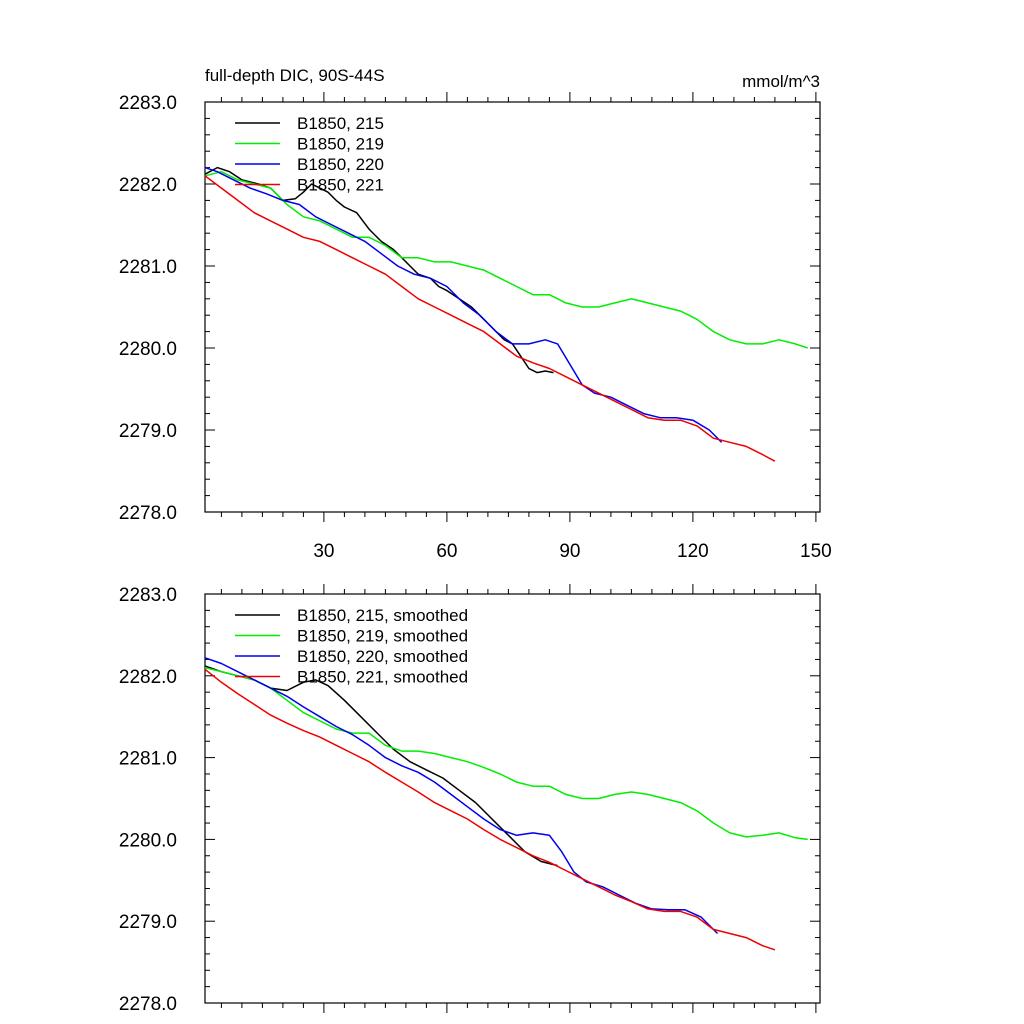 Image resolution: width=1024 pixels, height=1024 pixels. What do you see at coordinates (340, 185) in the screenshot?
I see `legend-label: B1850, 221` at bounding box center [340, 185].